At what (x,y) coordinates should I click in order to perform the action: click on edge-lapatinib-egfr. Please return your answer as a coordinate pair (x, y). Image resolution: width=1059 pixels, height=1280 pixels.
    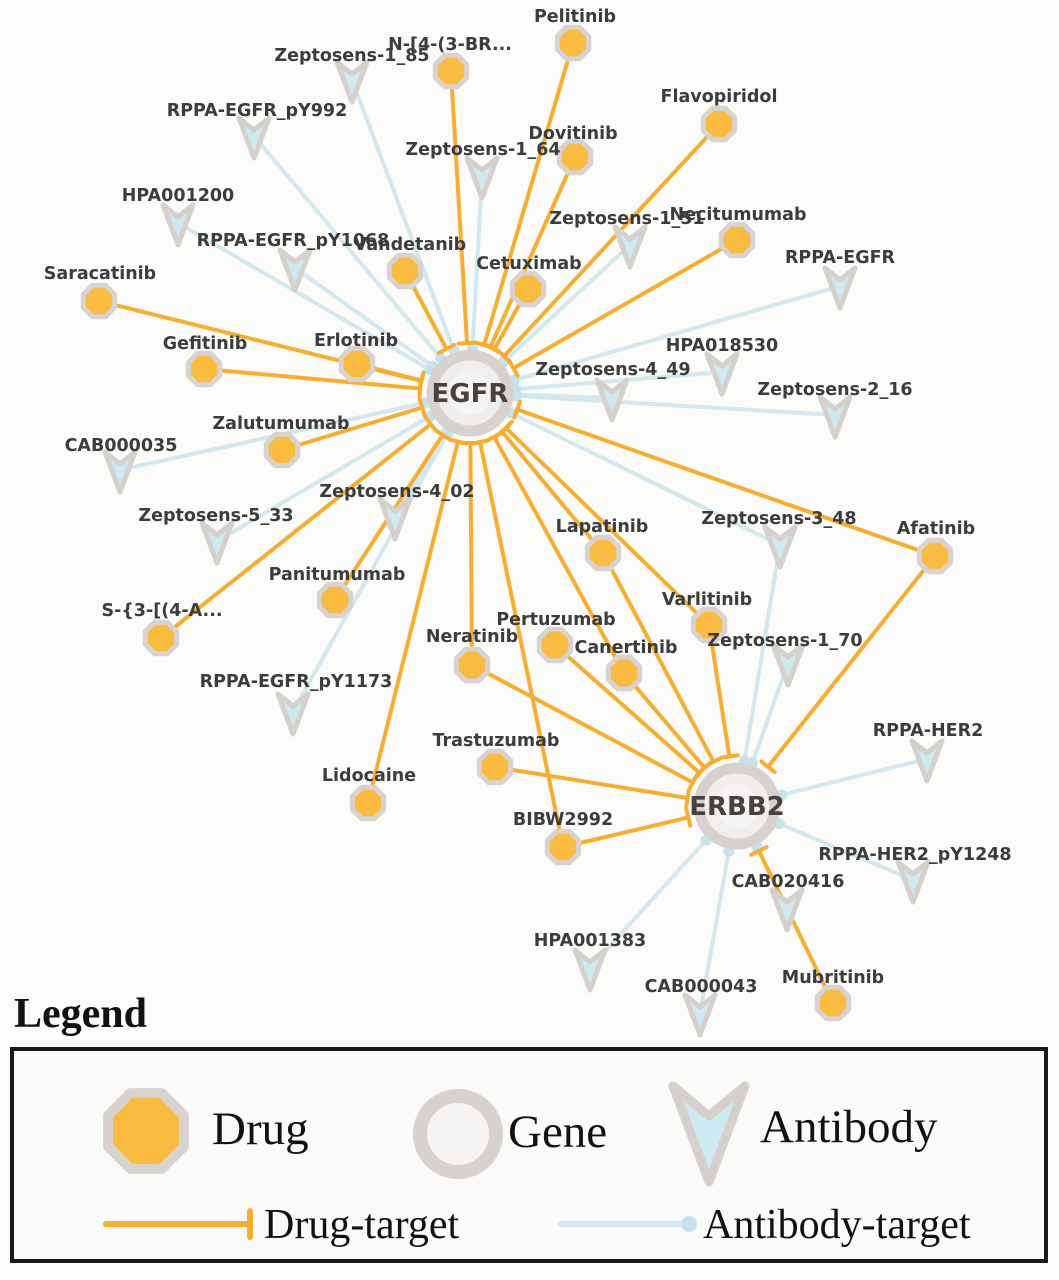
    Looking at the image, I should click on (552, 492).